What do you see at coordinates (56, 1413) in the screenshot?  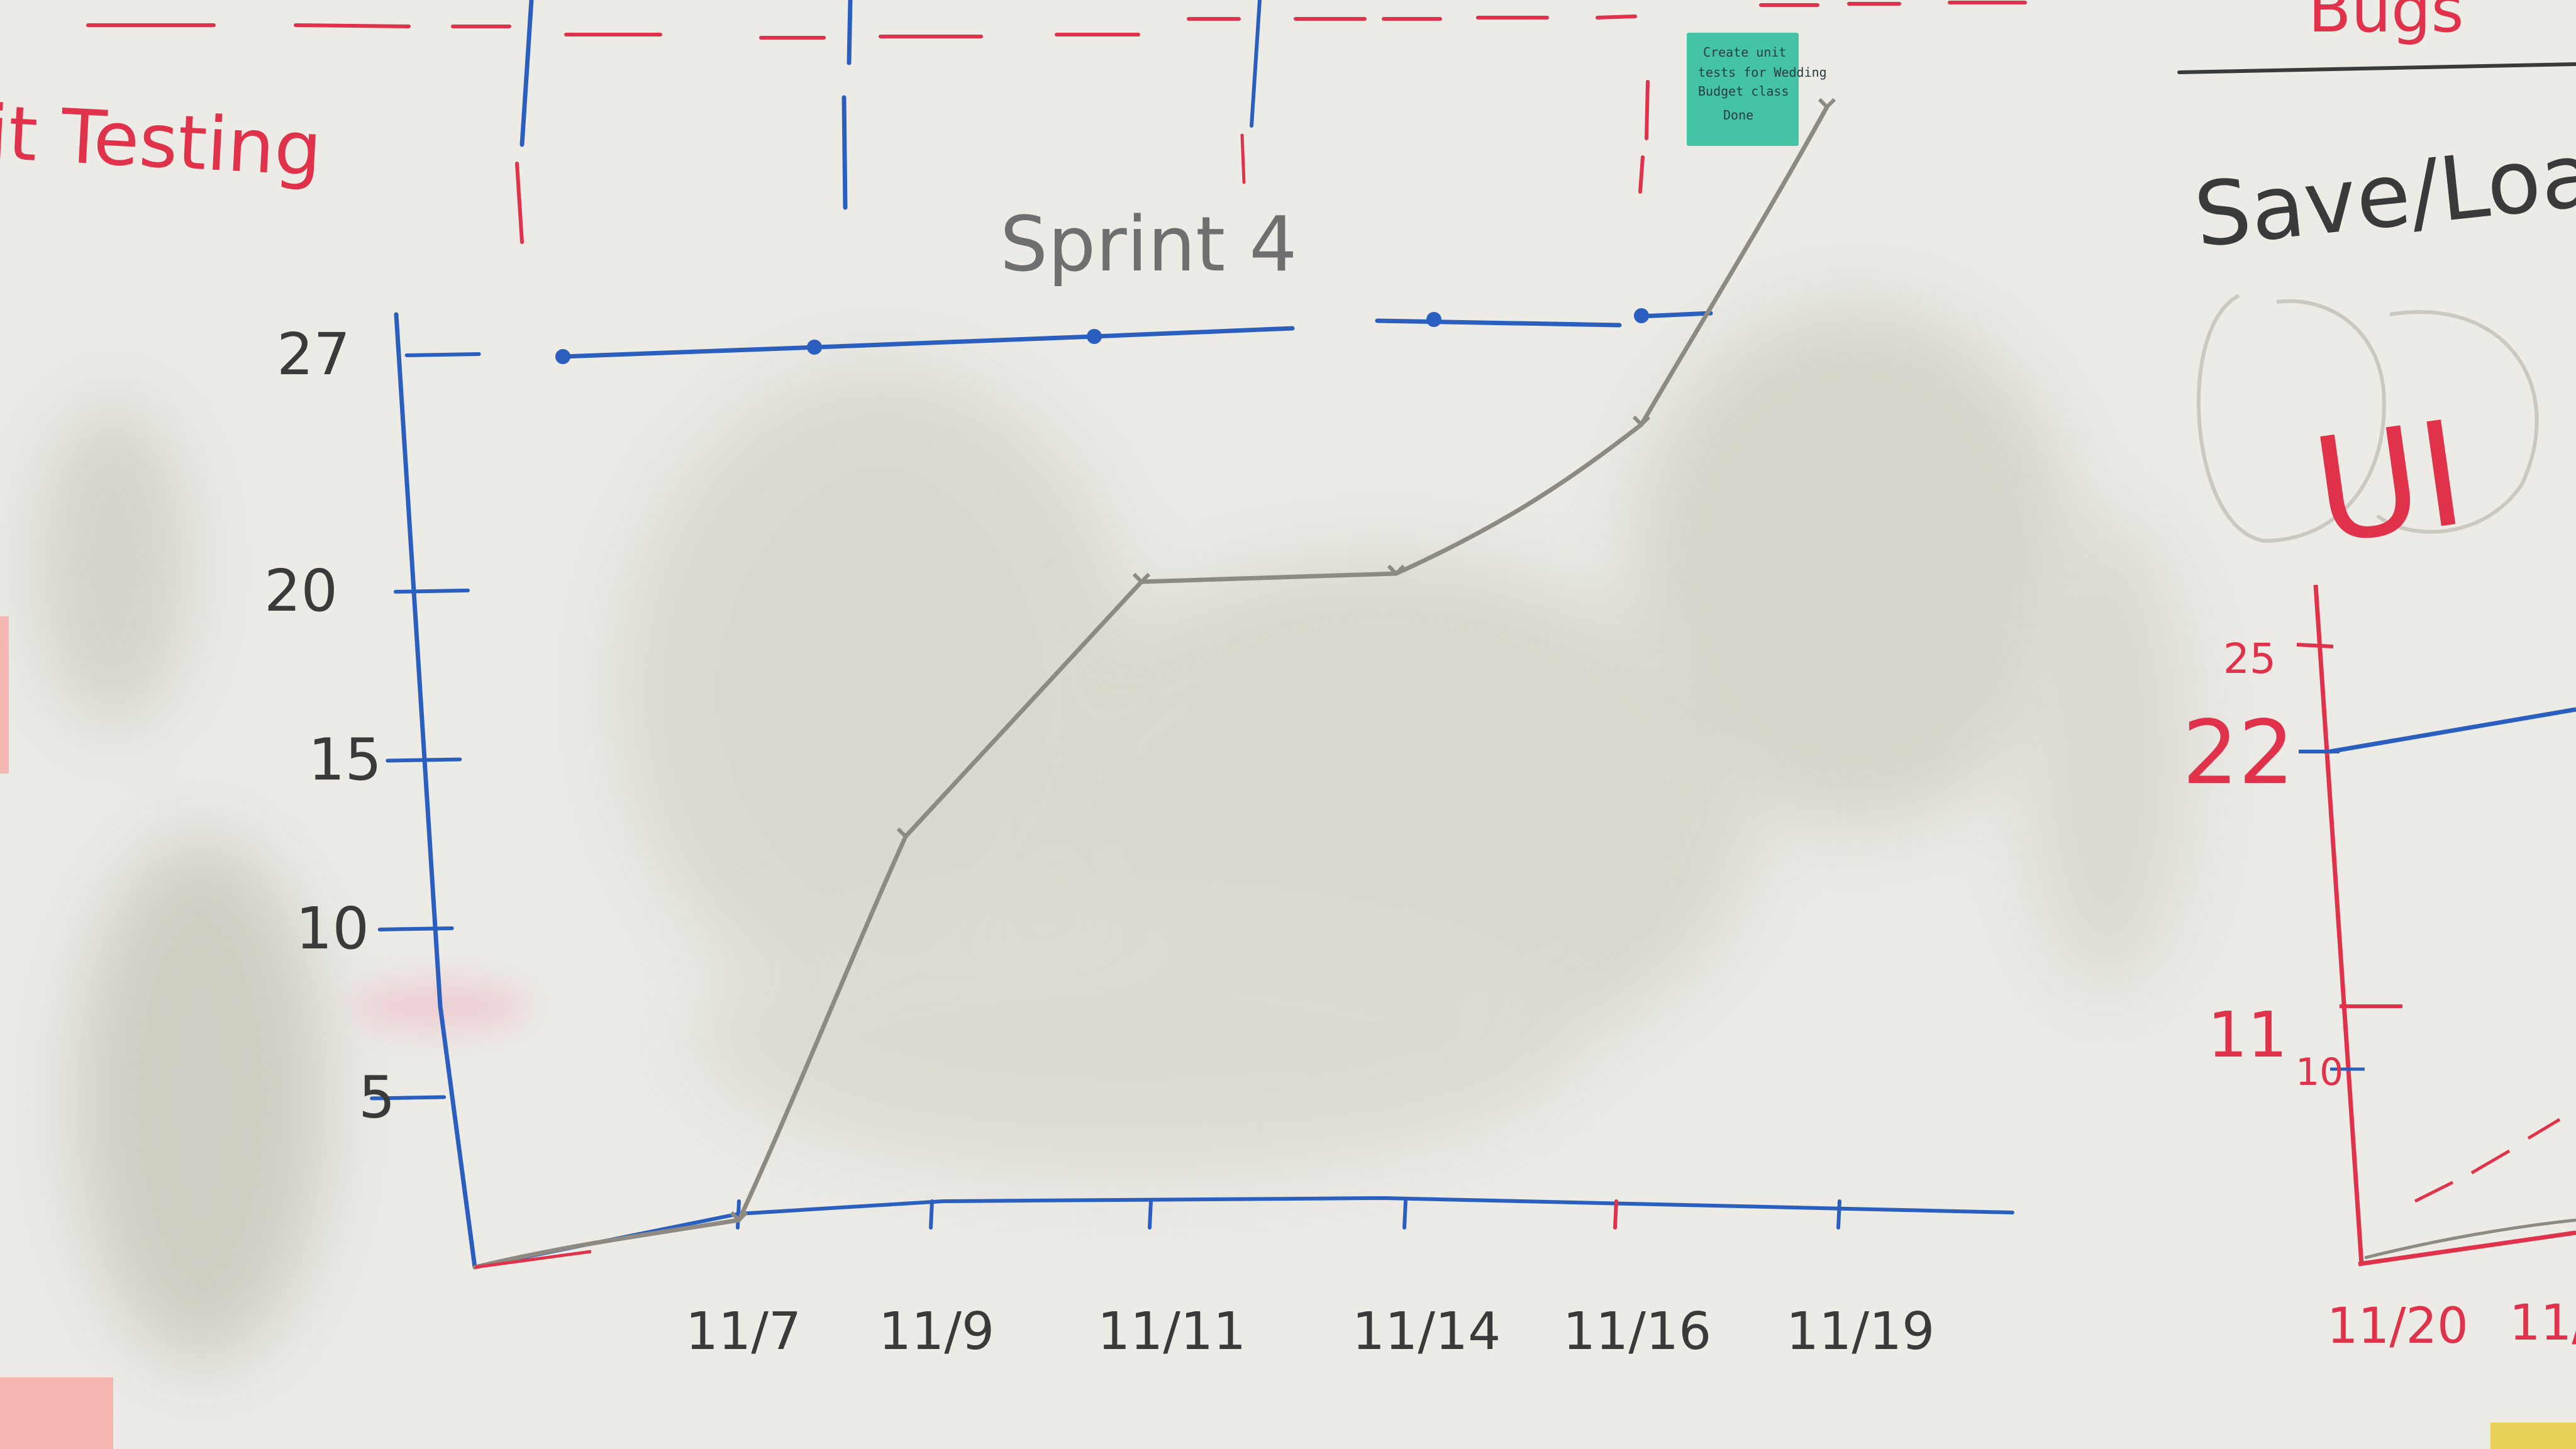 I see `pink-sticky-corner` at bounding box center [56, 1413].